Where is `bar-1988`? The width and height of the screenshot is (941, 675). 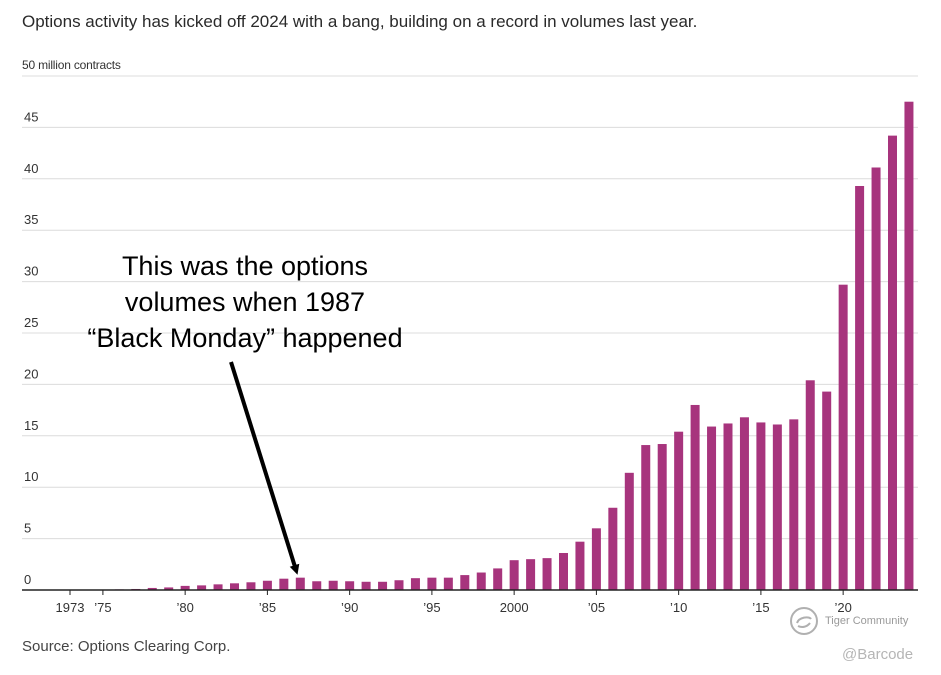
bar-1988 is located at coordinates (317, 585).